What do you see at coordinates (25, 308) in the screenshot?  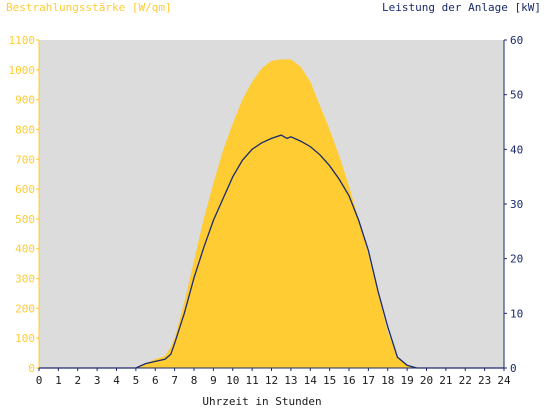 I see `left-tick-label: 200` at bounding box center [25, 308].